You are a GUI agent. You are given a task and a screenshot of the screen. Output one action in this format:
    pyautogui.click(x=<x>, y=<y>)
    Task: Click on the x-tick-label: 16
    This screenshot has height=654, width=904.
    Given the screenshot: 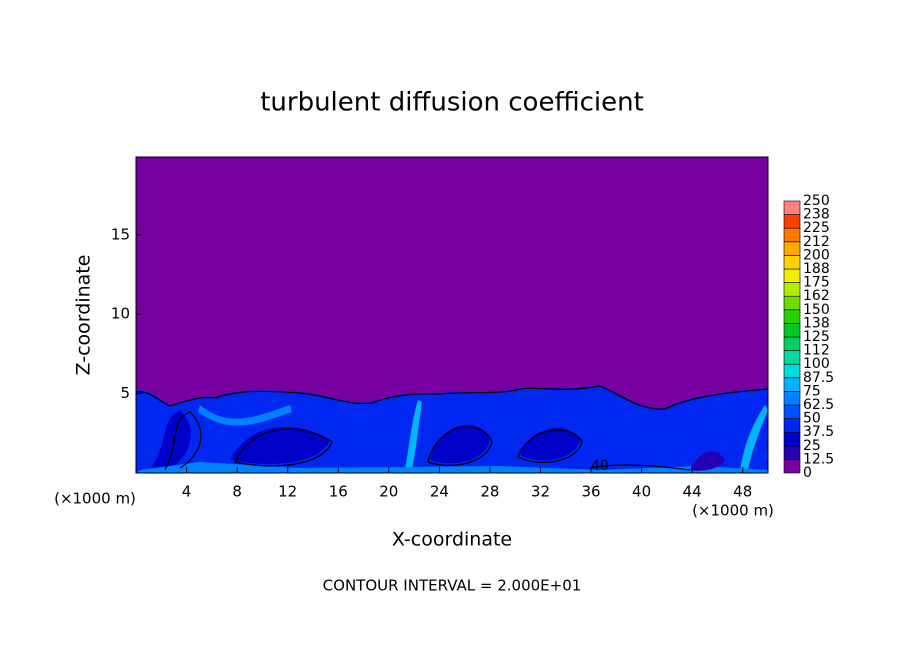 What is the action you would take?
    pyautogui.click(x=338, y=492)
    